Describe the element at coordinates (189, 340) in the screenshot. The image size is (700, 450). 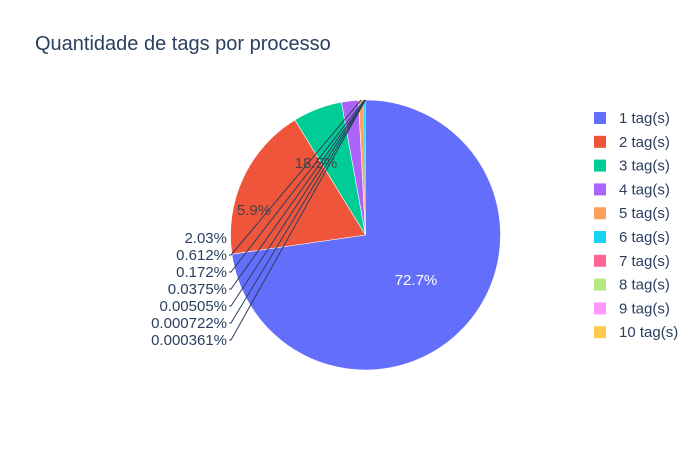
I see `slice-label-10-tag-s: 0.000361%` at that location.